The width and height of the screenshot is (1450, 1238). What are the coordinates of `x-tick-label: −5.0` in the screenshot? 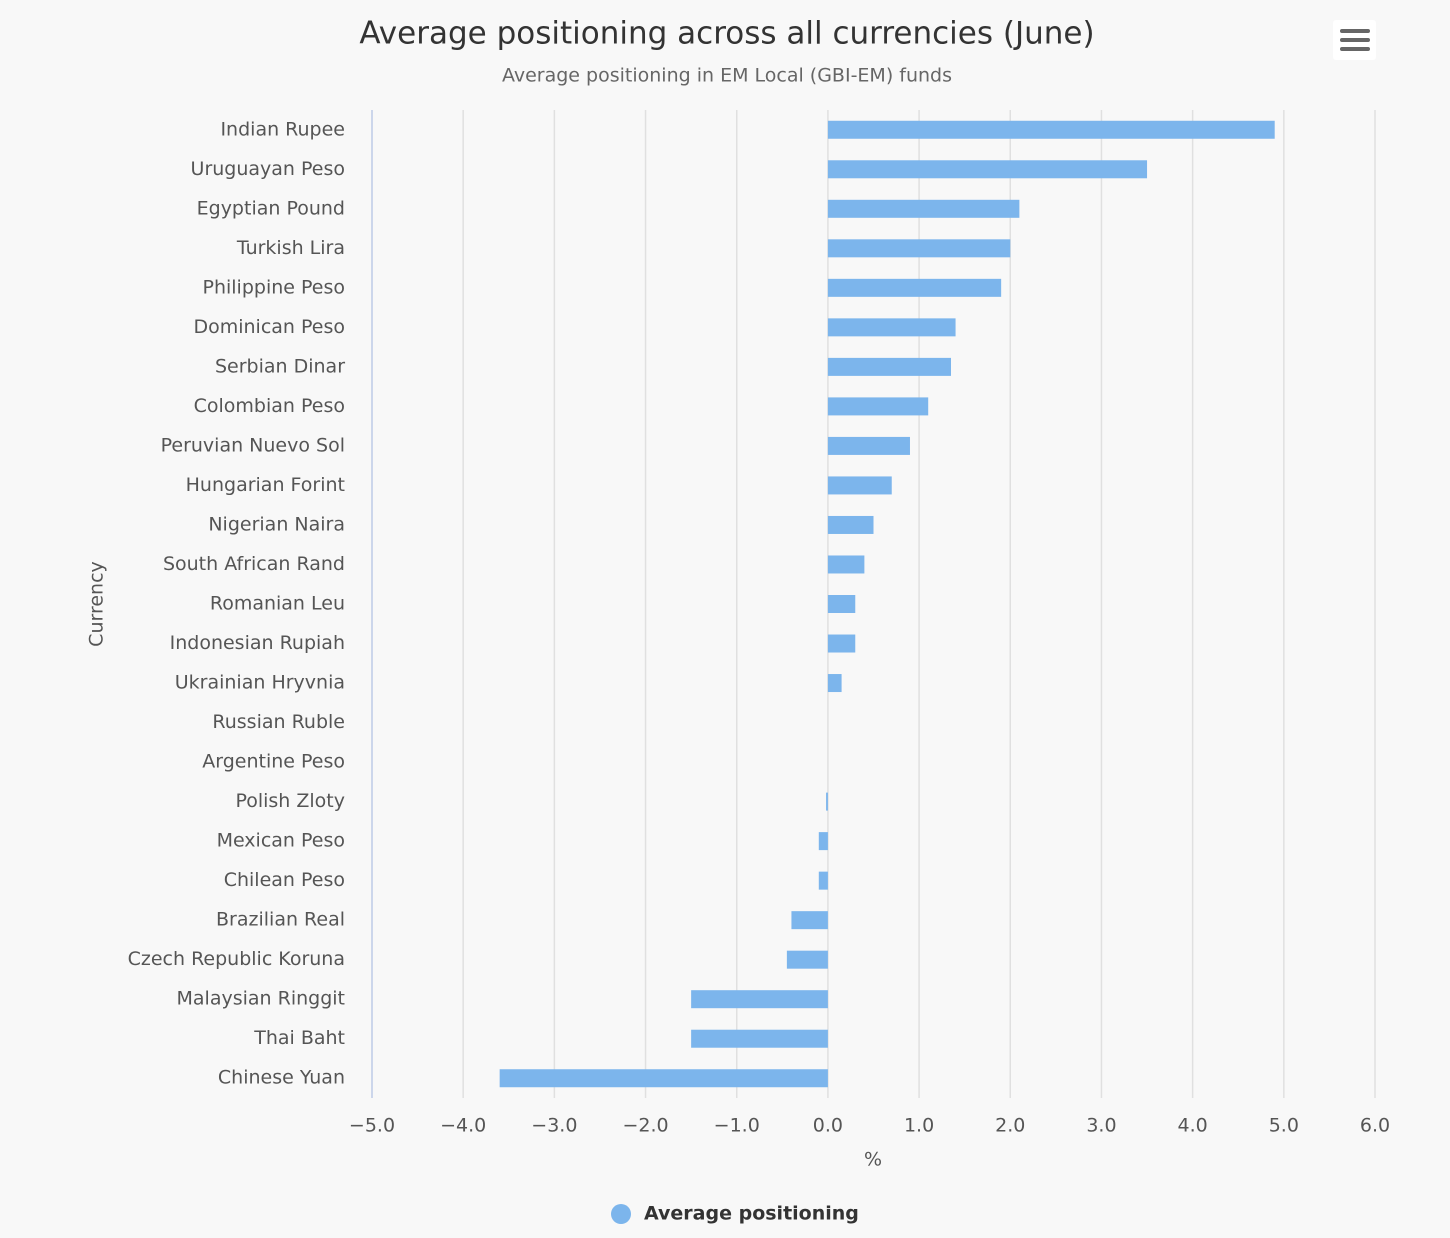 It's located at (372, 1126).